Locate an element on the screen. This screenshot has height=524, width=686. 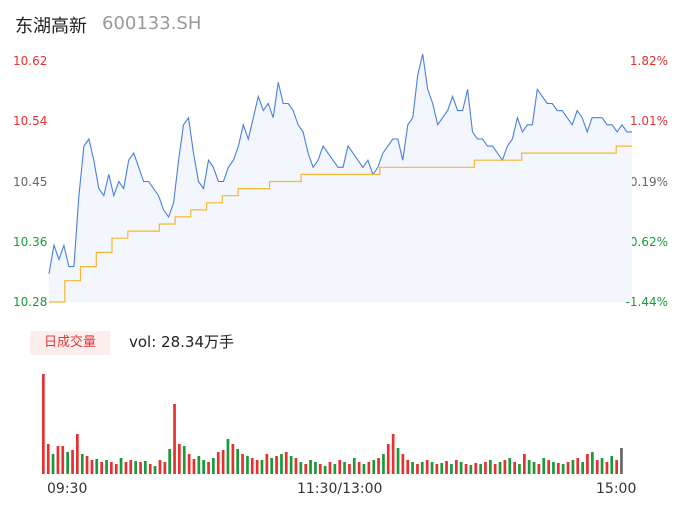
y-tick-left: 10.54 is located at coordinates (30, 121).